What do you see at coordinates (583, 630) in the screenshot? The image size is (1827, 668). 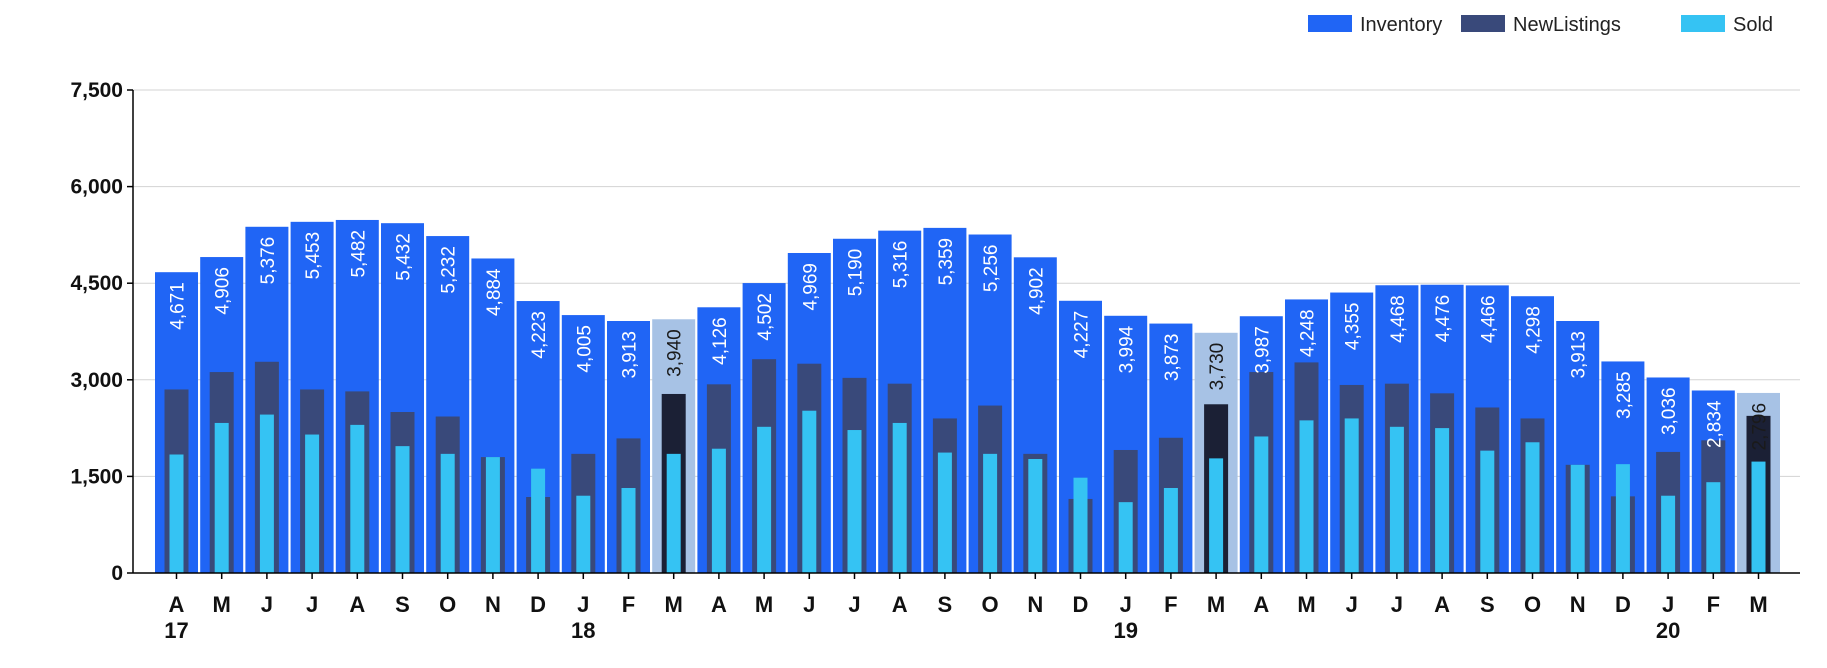 I see `x-year-label: 18` at bounding box center [583, 630].